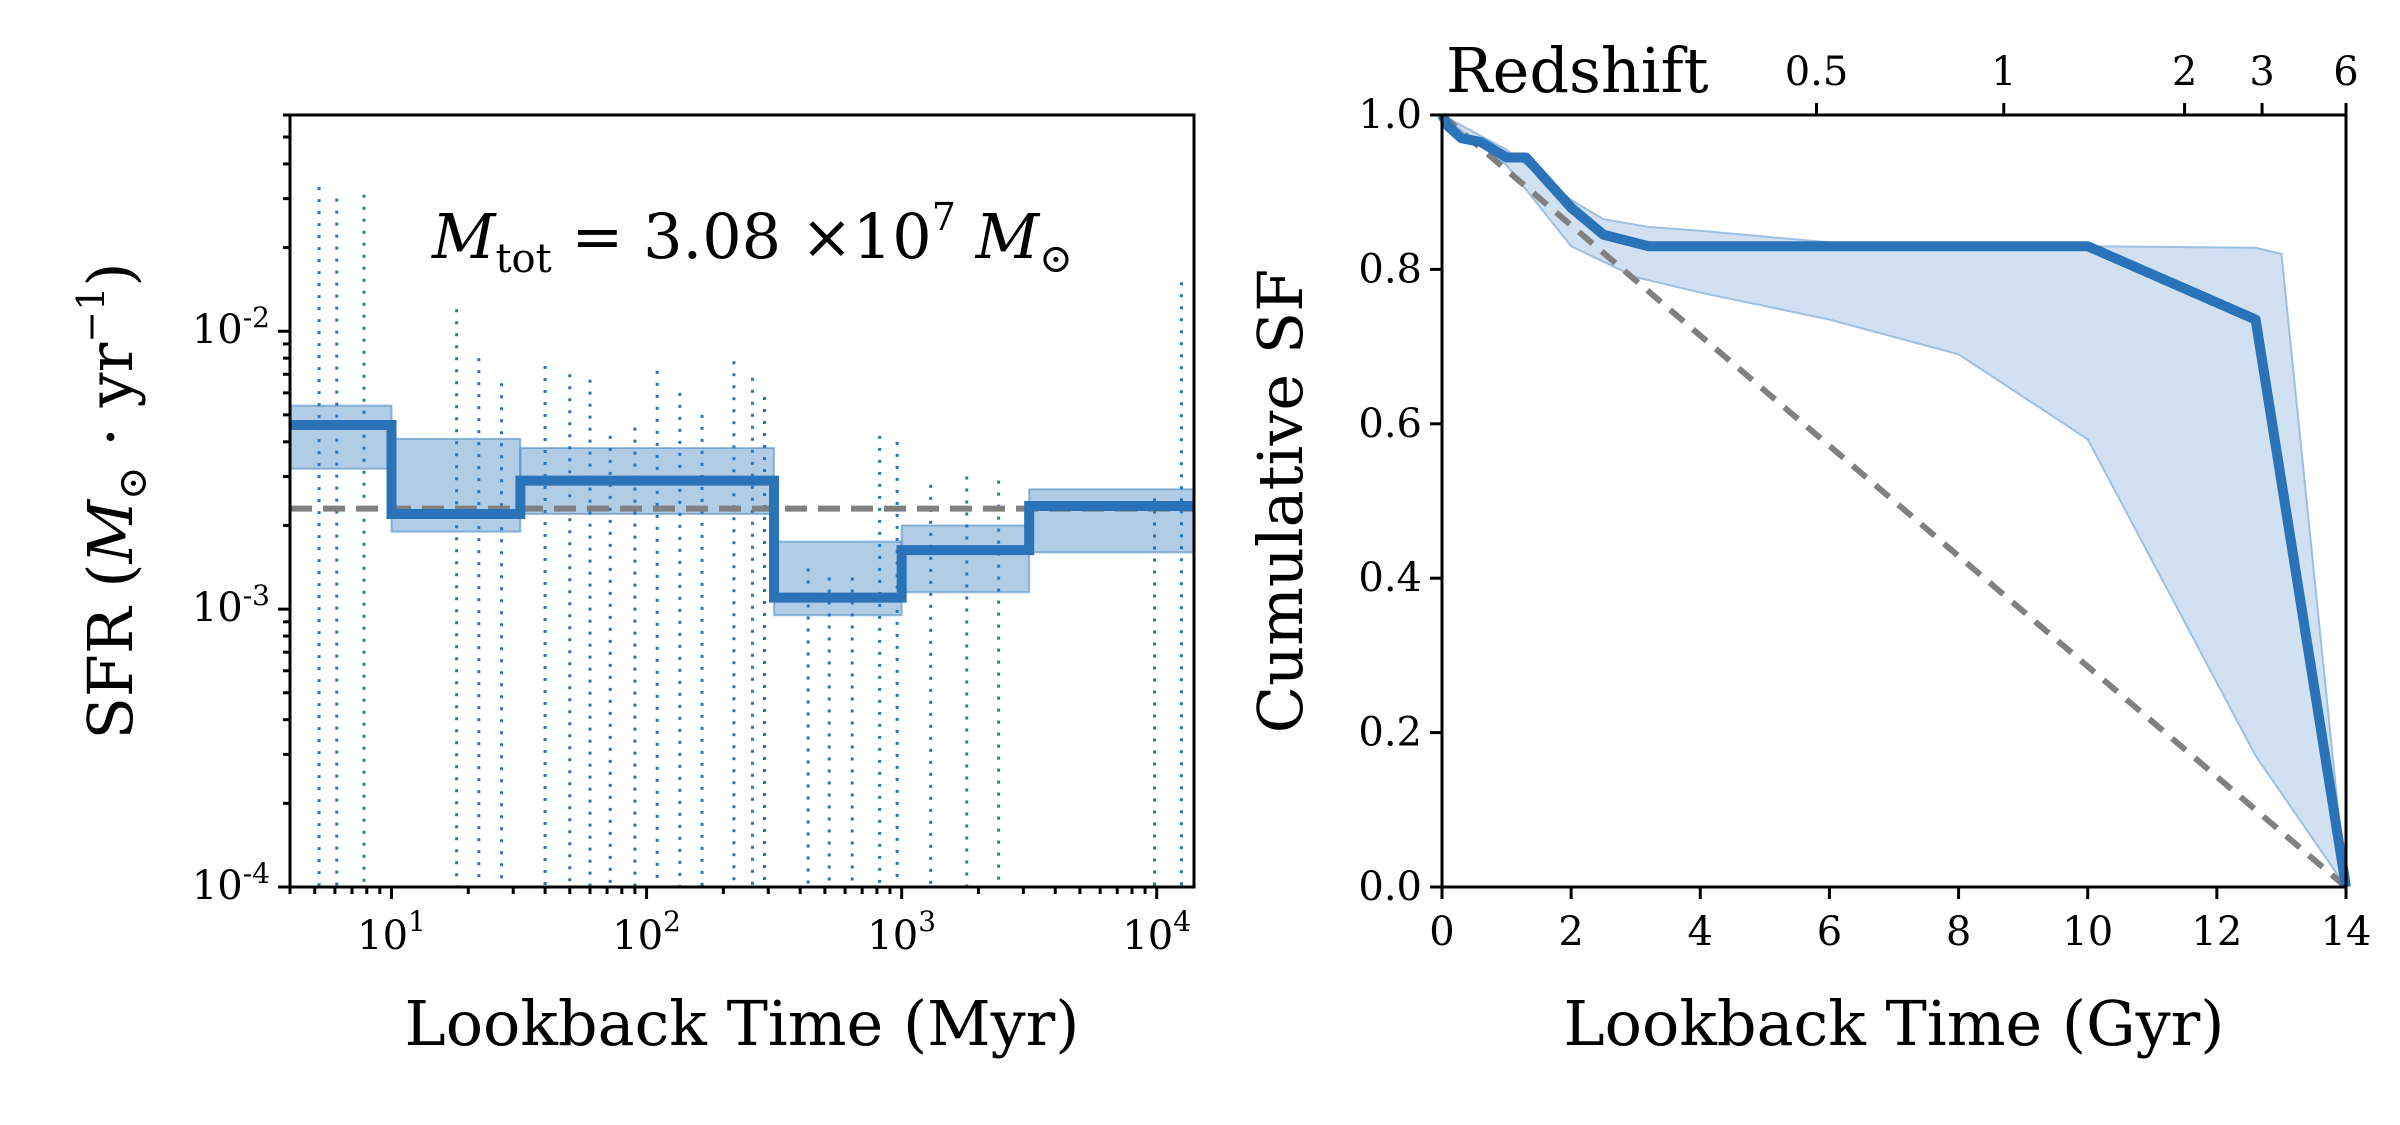 The image size is (2400, 1125). Describe the element at coordinates (2184, 72) in the screenshot. I see `redshift-tick-label-2: 2` at that location.